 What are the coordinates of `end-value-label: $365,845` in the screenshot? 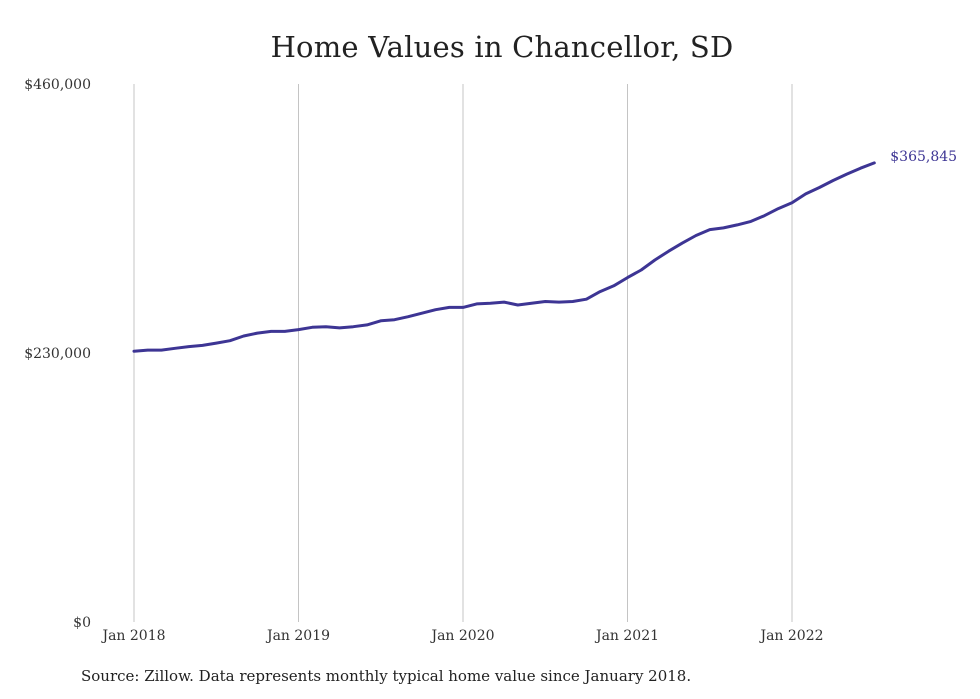 It's located at (923, 157).